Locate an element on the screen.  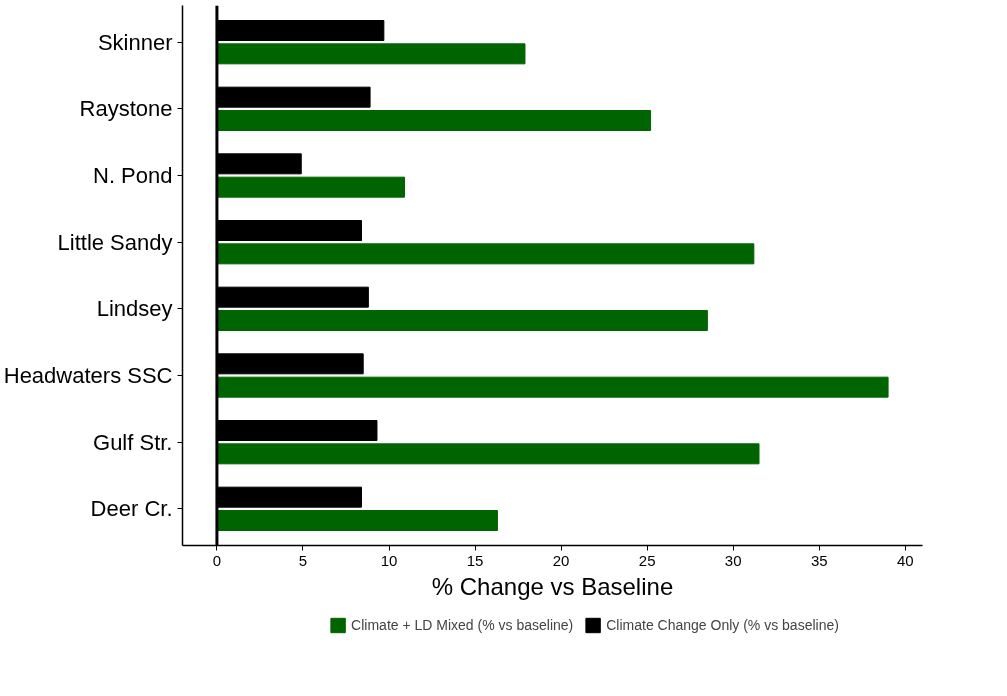
x-tick-label: 20 is located at coordinates (561, 560).